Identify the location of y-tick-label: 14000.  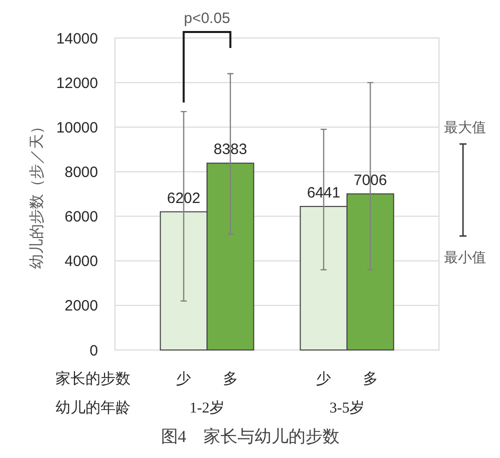
(77, 39).